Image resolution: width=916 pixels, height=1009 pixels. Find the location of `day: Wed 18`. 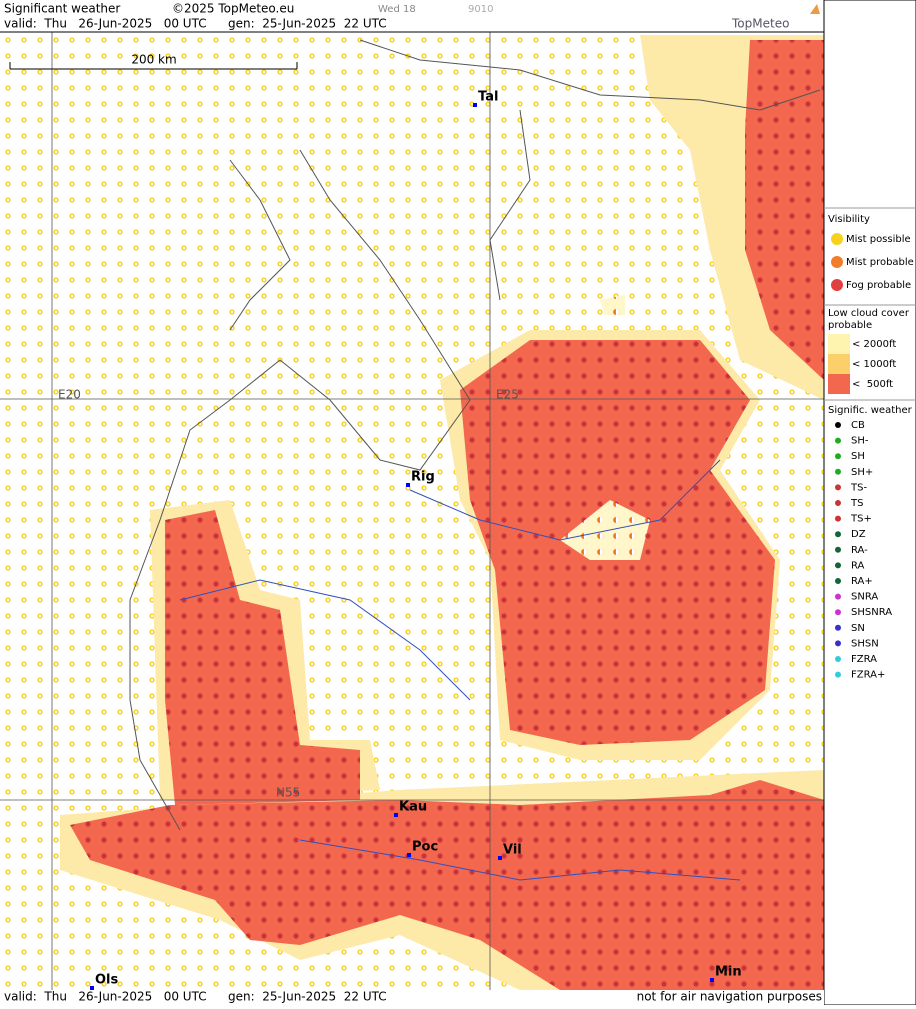

day: Wed 18 is located at coordinates (397, 9).